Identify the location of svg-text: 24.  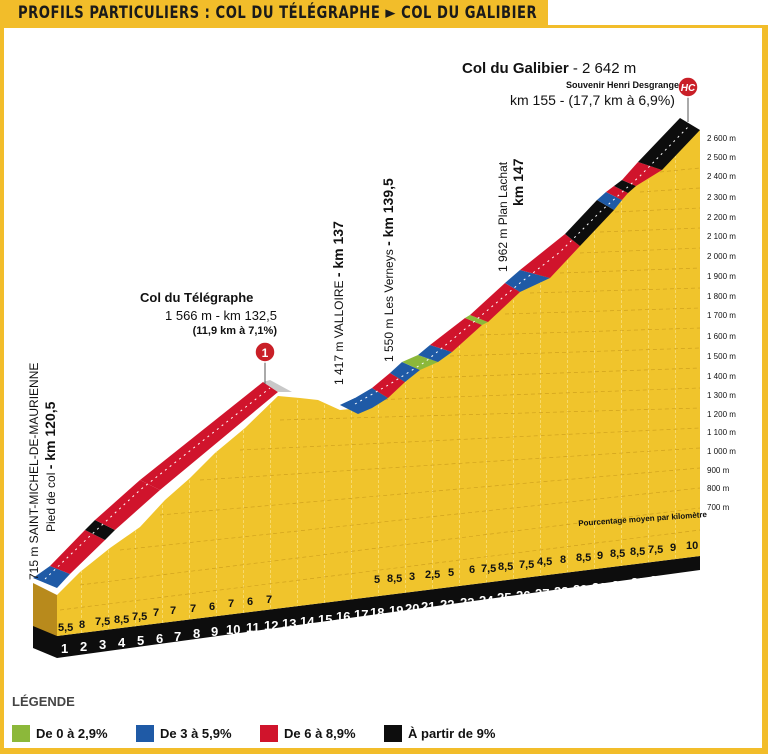
(486, 600).